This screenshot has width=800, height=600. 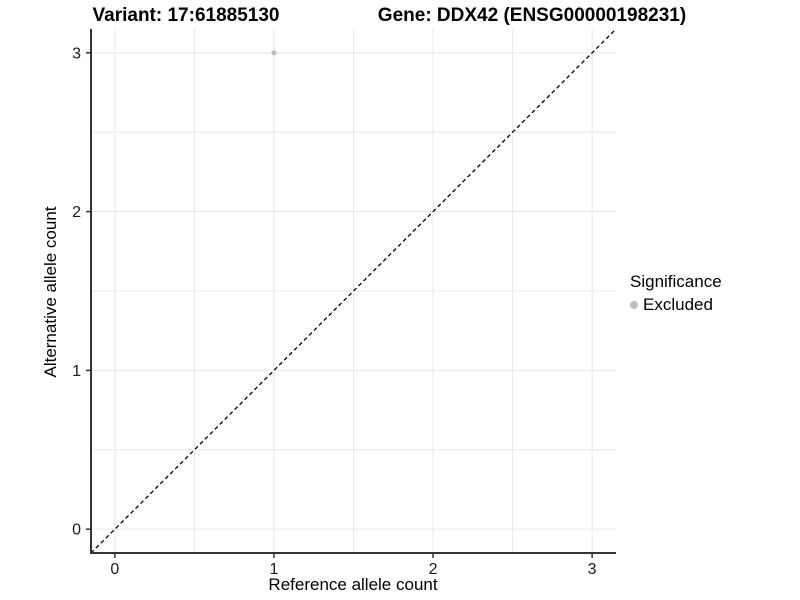 What do you see at coordinates (676, 293) in the screenshot?
I see `legend: Significance Excluded` at bounding box center [676, 293].